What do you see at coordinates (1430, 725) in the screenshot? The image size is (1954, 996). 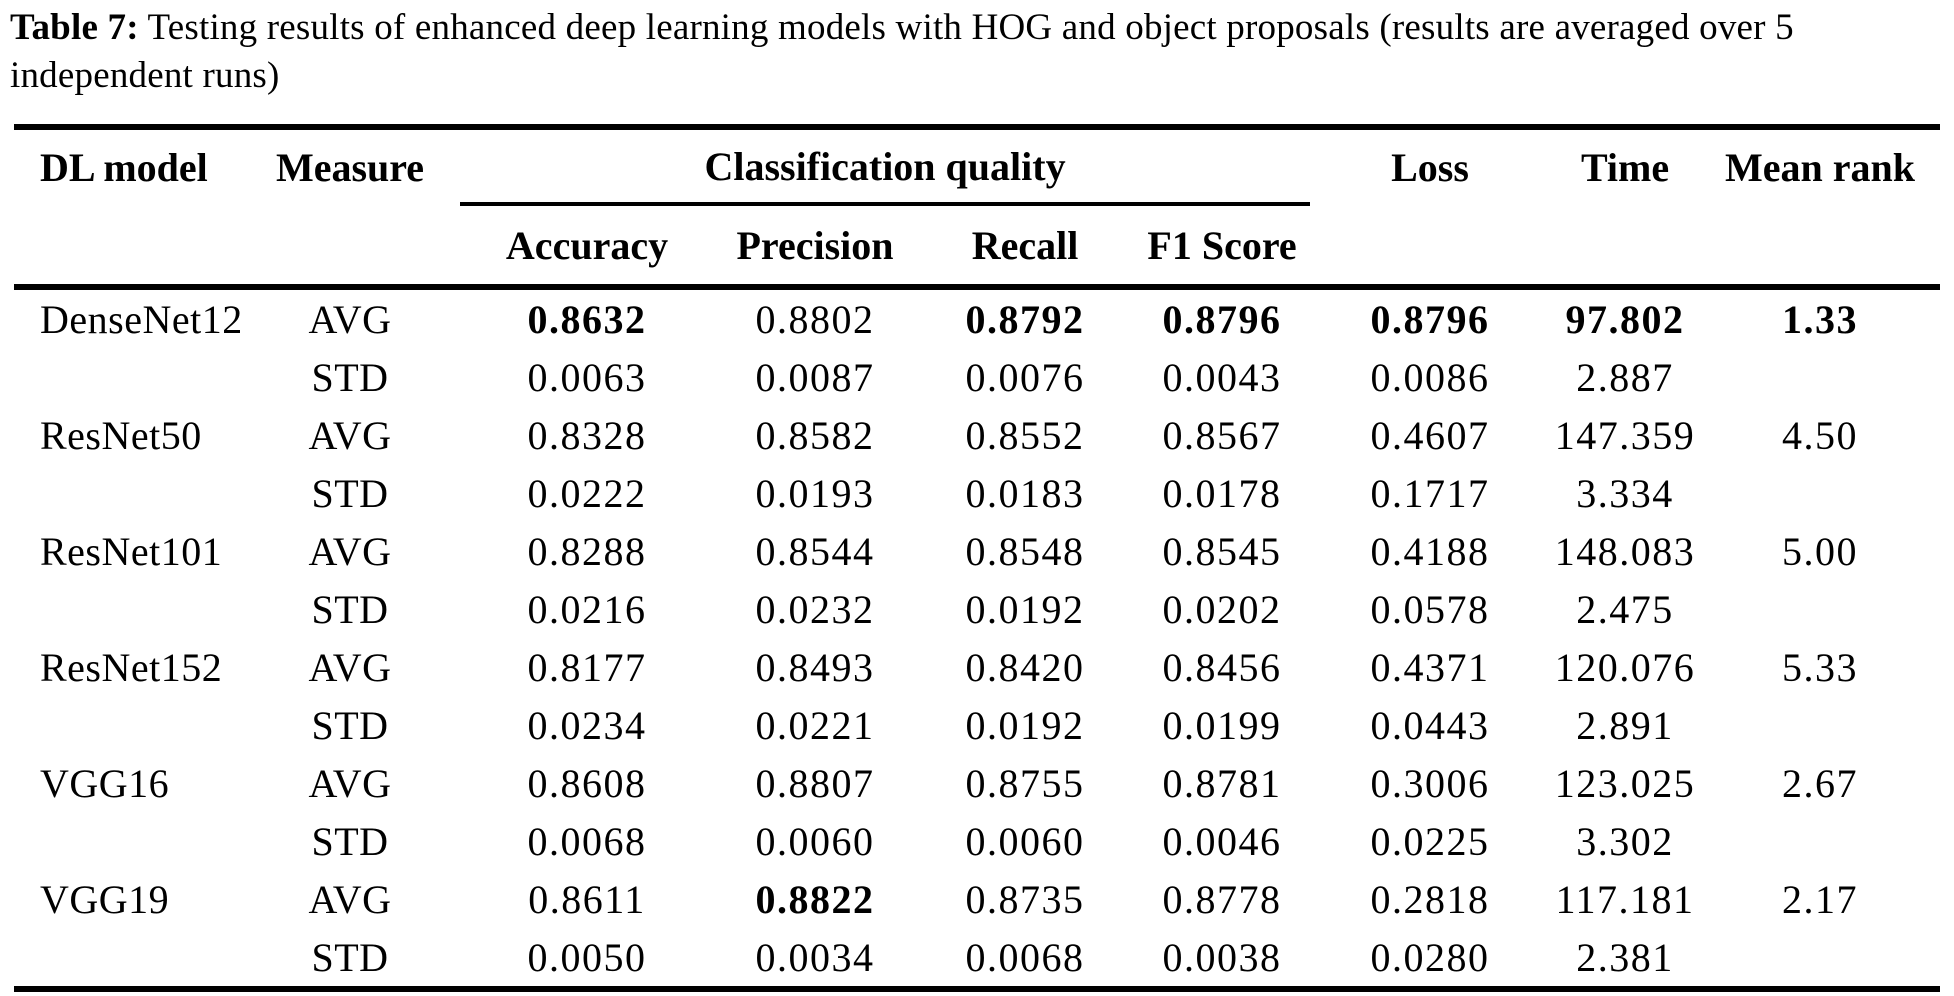 I see `loss-cell: 0.0443` at bounding box center [1430, 725].